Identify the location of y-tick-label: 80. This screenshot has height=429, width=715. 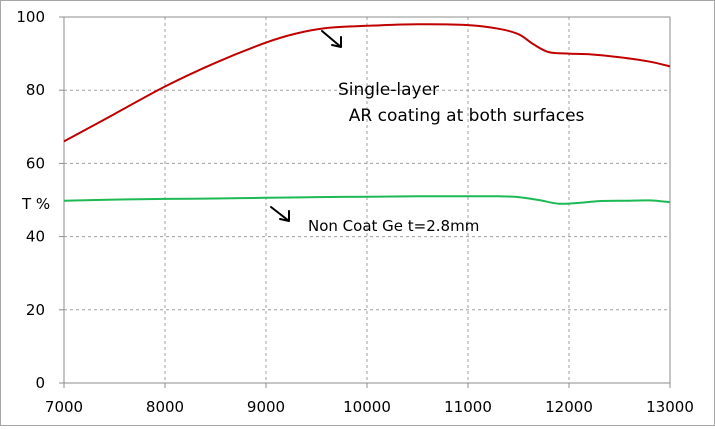
(35, 90).